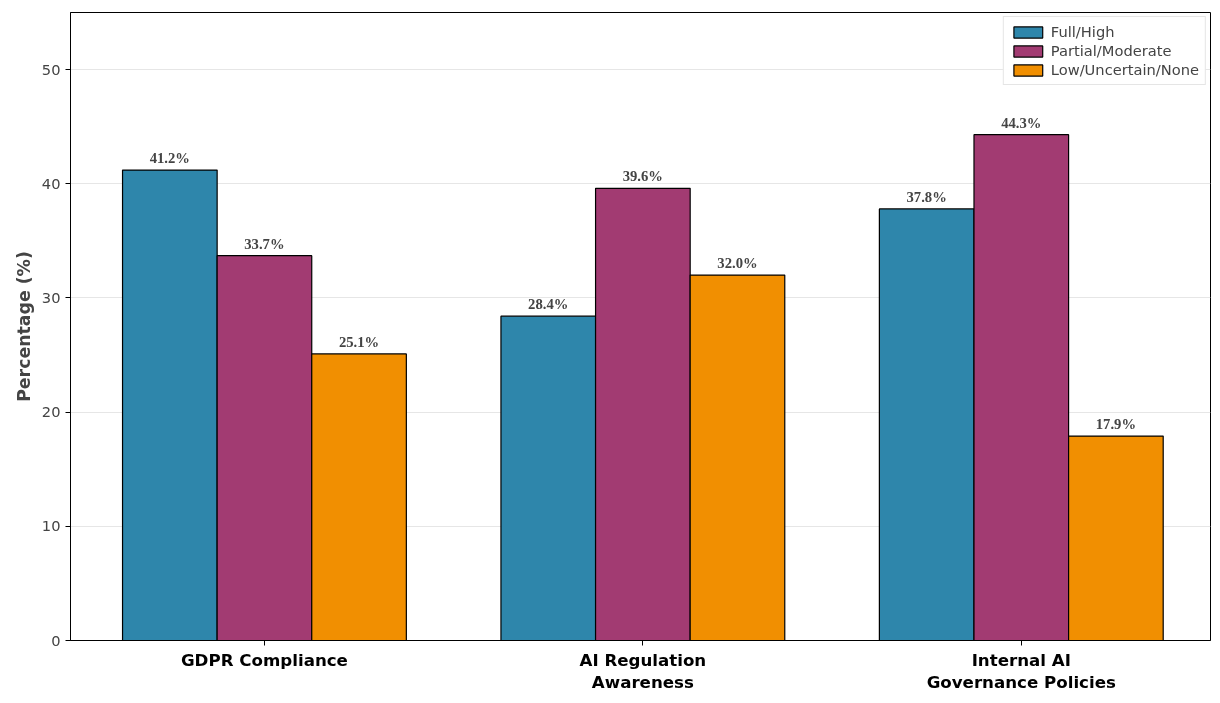 This screenshot has width=1220, height=703. I want to click on legend-label: Low/Uncertain/None, so click(1124, 69).